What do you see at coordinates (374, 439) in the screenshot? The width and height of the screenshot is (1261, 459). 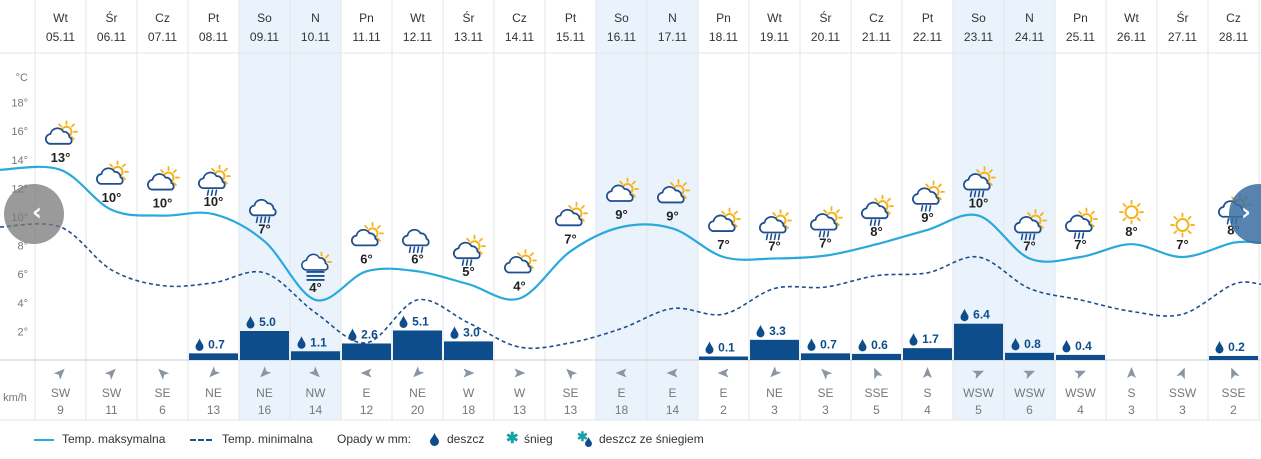 I see `precip-legend-title: Opady w mm:` at bounding box center [374, 439].